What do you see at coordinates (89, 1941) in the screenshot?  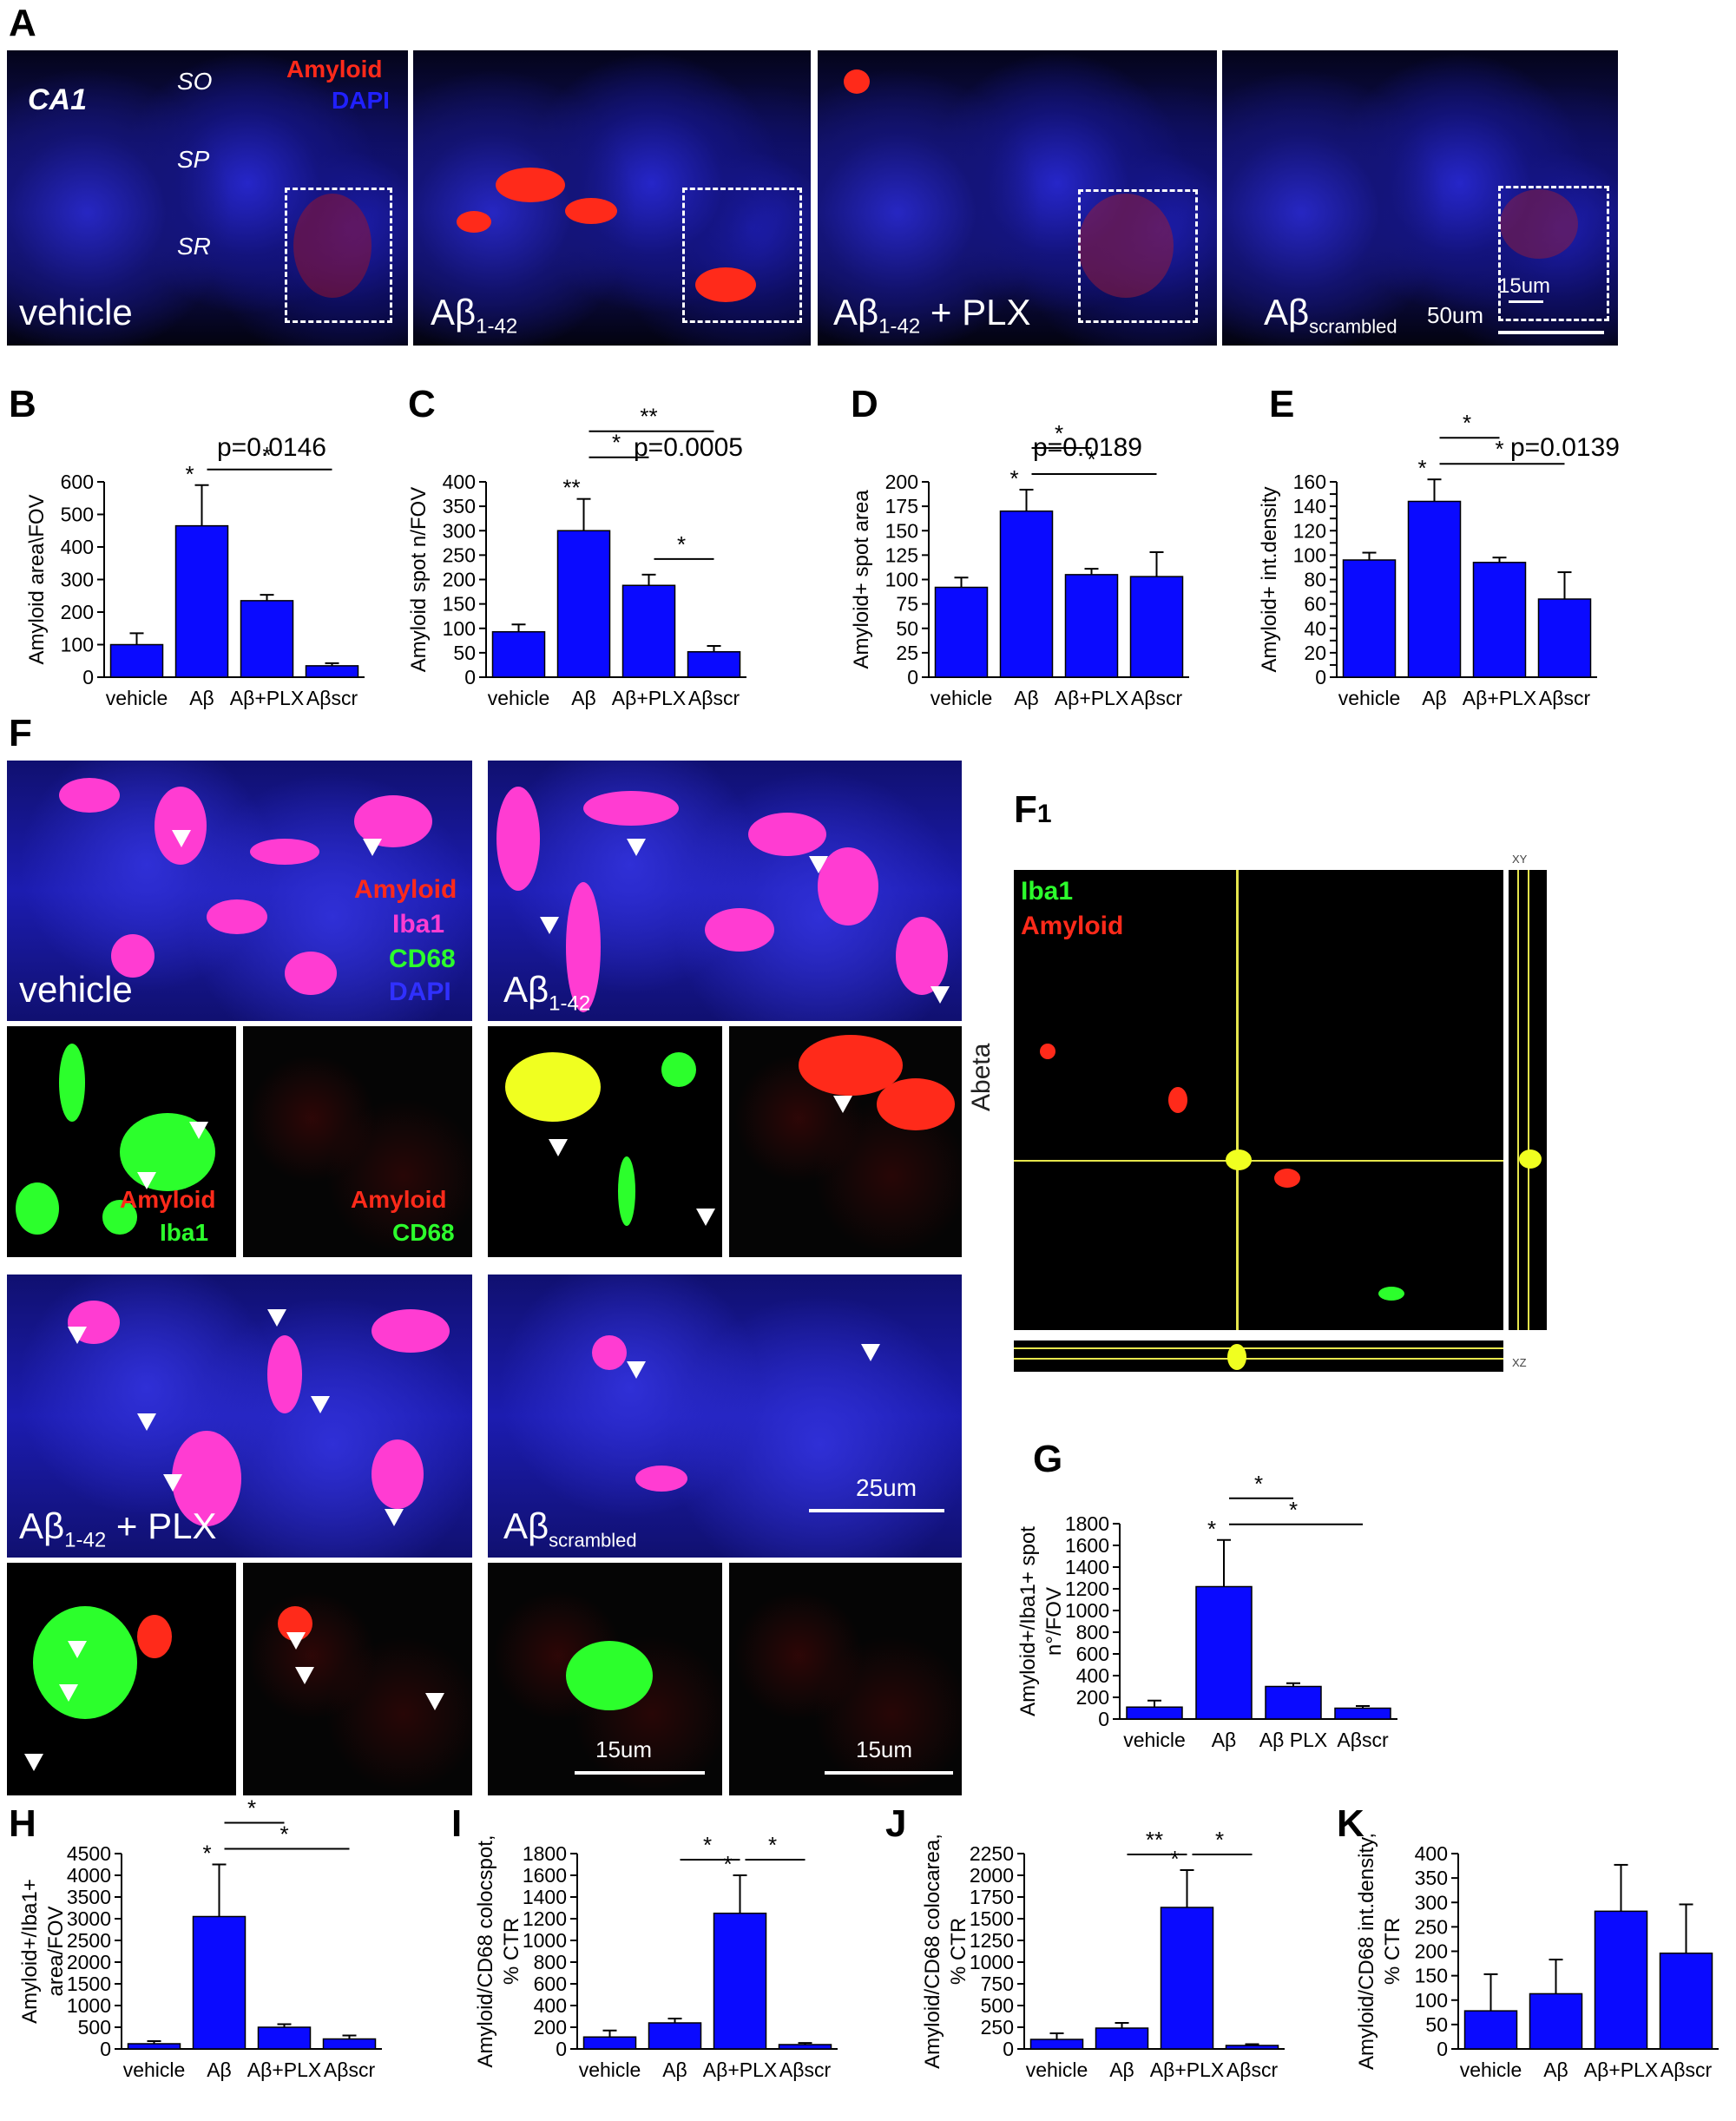 I see `y-tick-label: 2500` at bounding box center [89, 1941].